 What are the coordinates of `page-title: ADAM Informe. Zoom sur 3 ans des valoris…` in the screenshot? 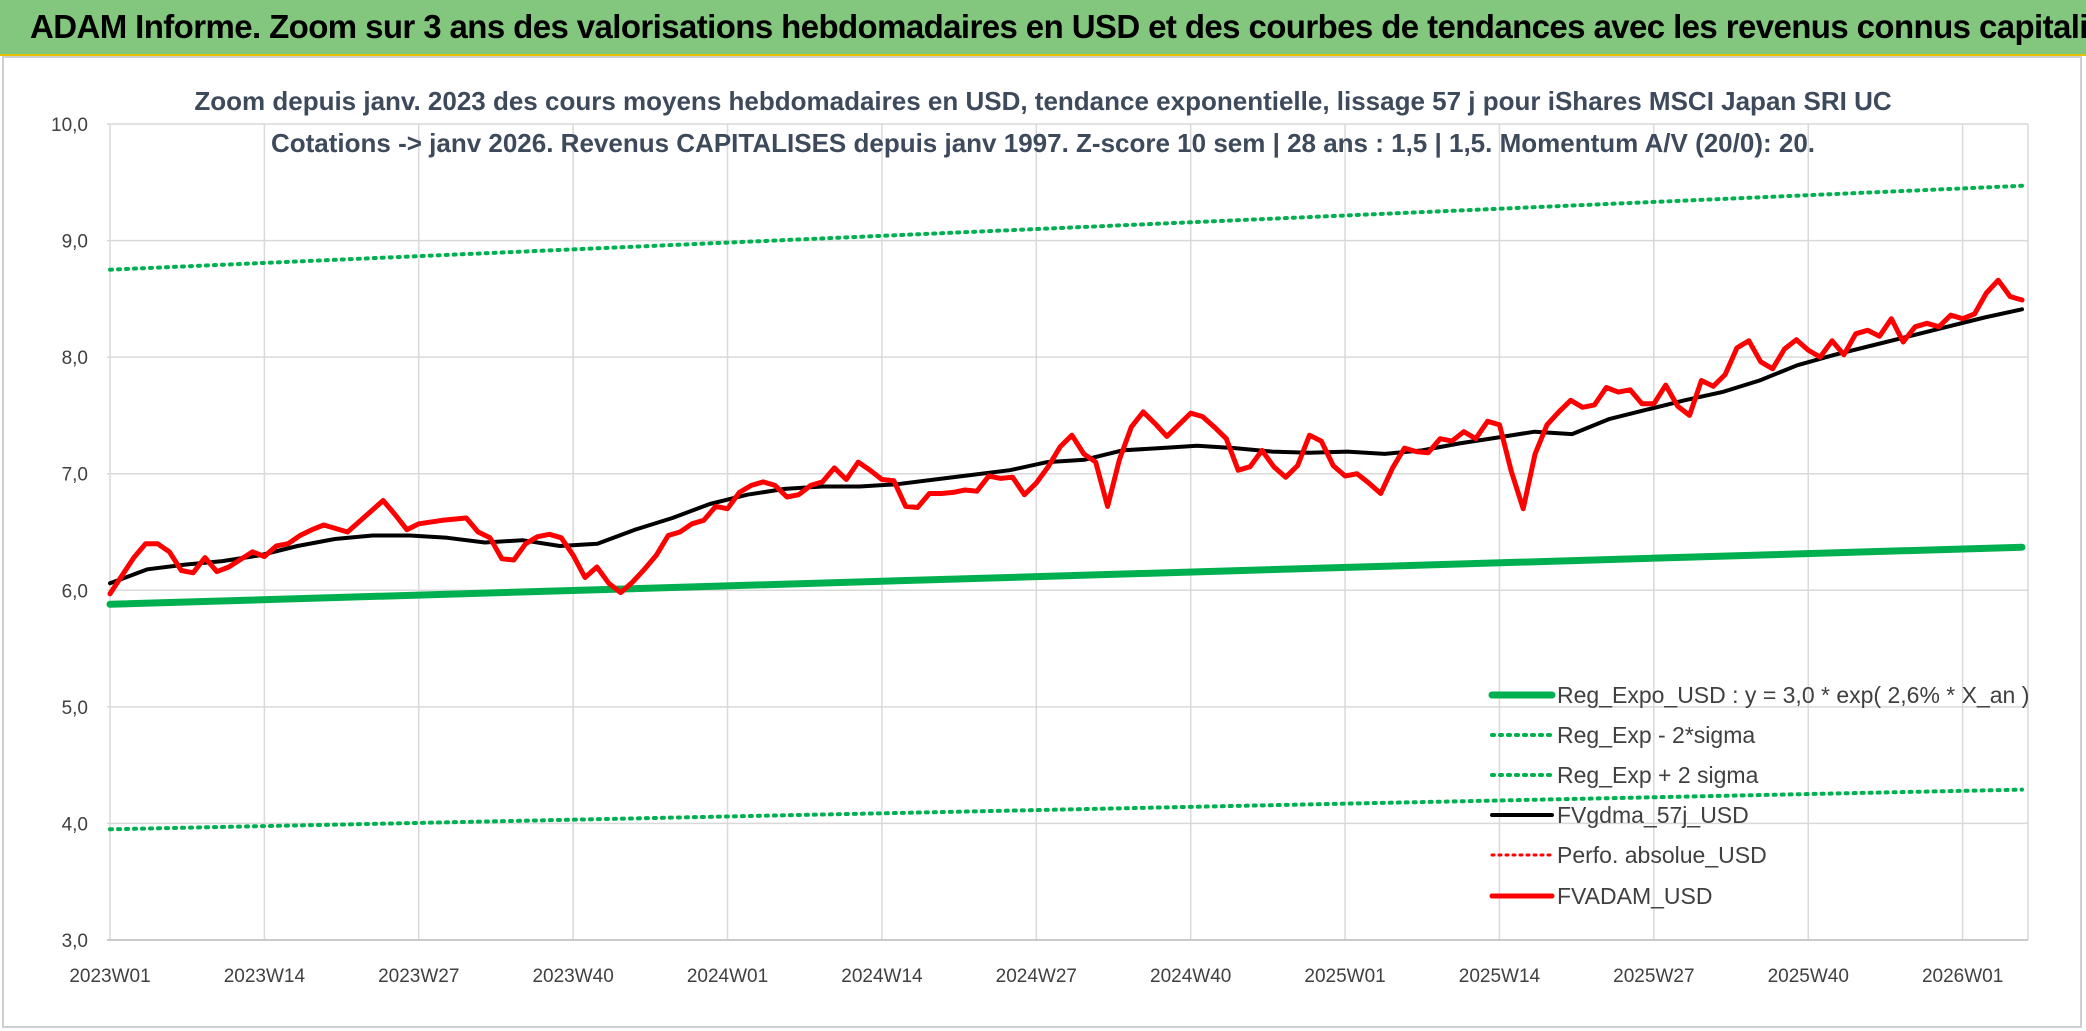 It's located at (1058, 26).